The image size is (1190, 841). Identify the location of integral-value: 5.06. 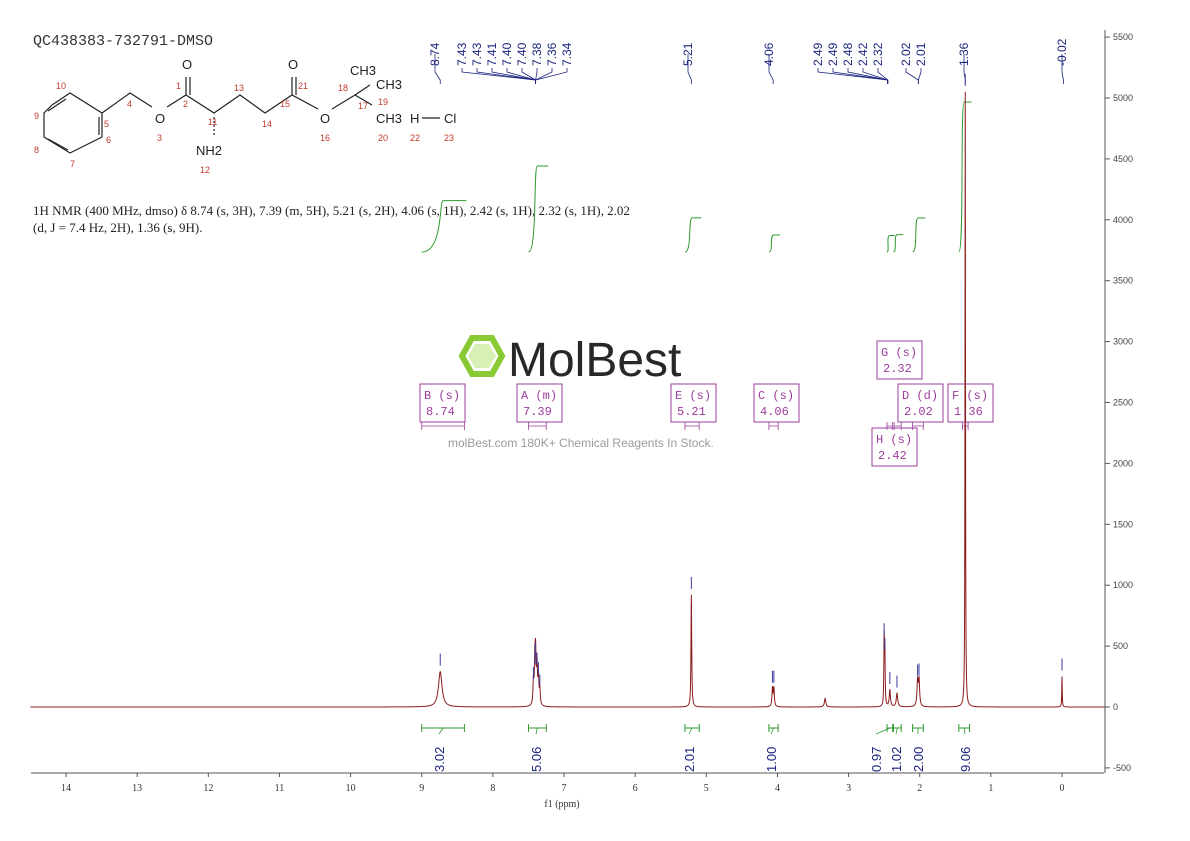
(536, 759).